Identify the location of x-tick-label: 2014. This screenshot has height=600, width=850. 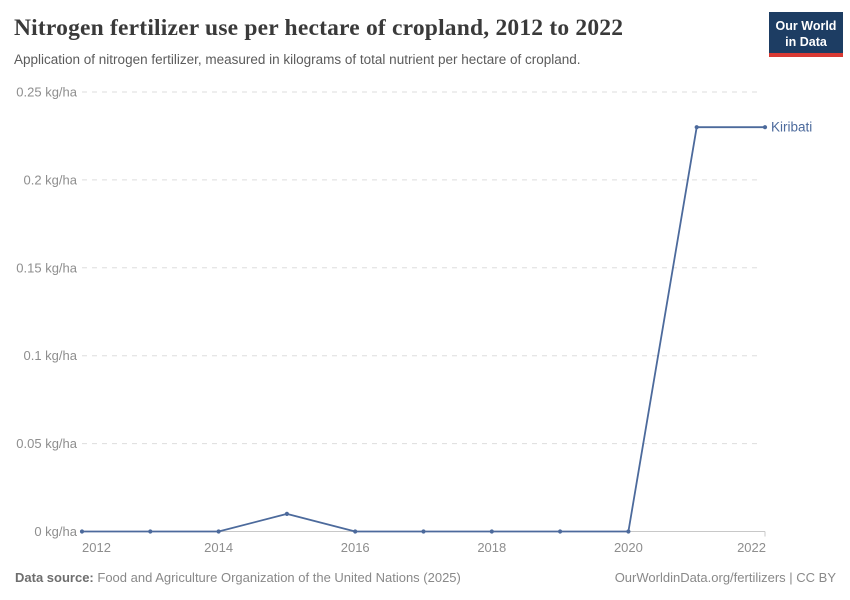
(218, 547).